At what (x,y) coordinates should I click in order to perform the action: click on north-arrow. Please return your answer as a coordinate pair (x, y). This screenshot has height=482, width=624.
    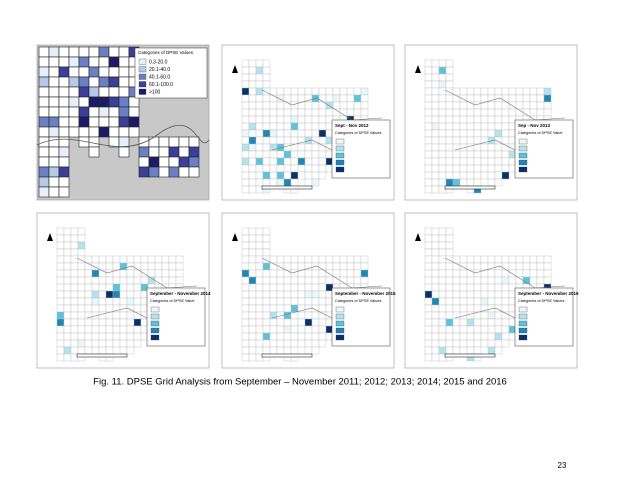
    Looking at the image, I should click on (418, 237).